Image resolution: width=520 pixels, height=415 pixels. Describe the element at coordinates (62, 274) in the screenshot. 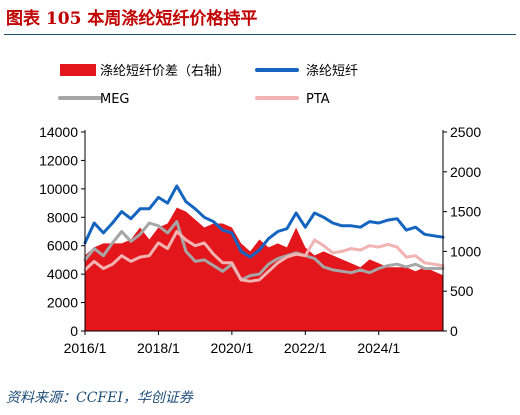

I see `y-left-tick-label: 4000` at that location.